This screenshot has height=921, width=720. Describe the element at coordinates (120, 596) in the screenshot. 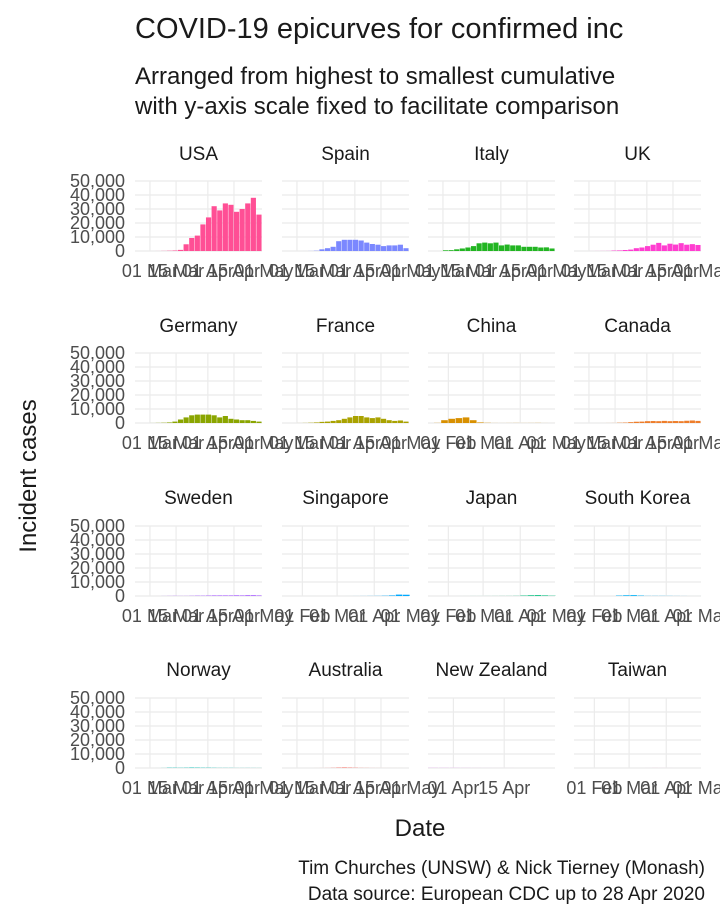

I see `y-tick-label: 0` at that location.